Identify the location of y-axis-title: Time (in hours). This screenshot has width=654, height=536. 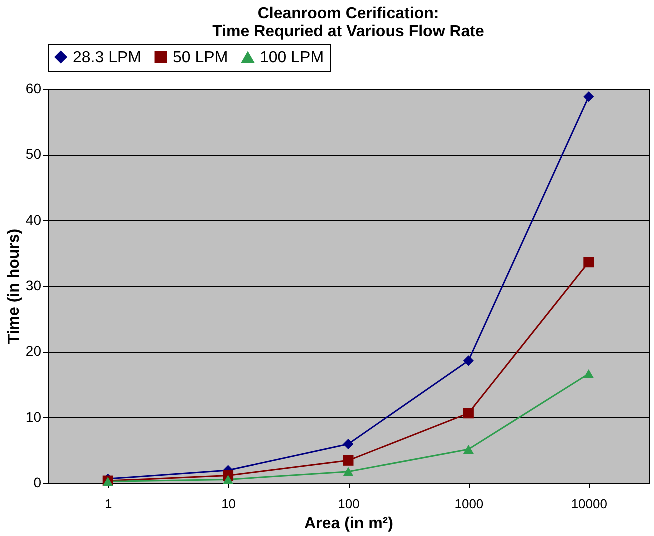
(14, 286).